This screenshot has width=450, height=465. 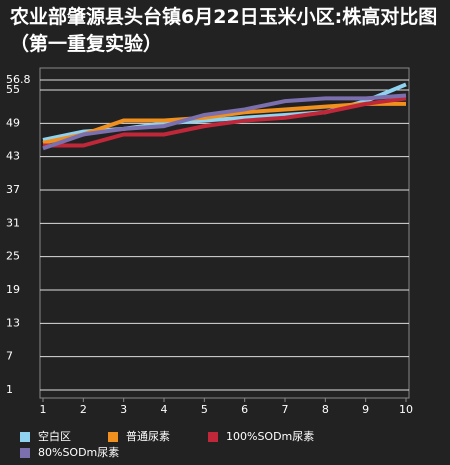 What do you see at coordinates (13, 222) in the screenshot?
I see `y-tick-label: 31` at bounding box center [13, 222].